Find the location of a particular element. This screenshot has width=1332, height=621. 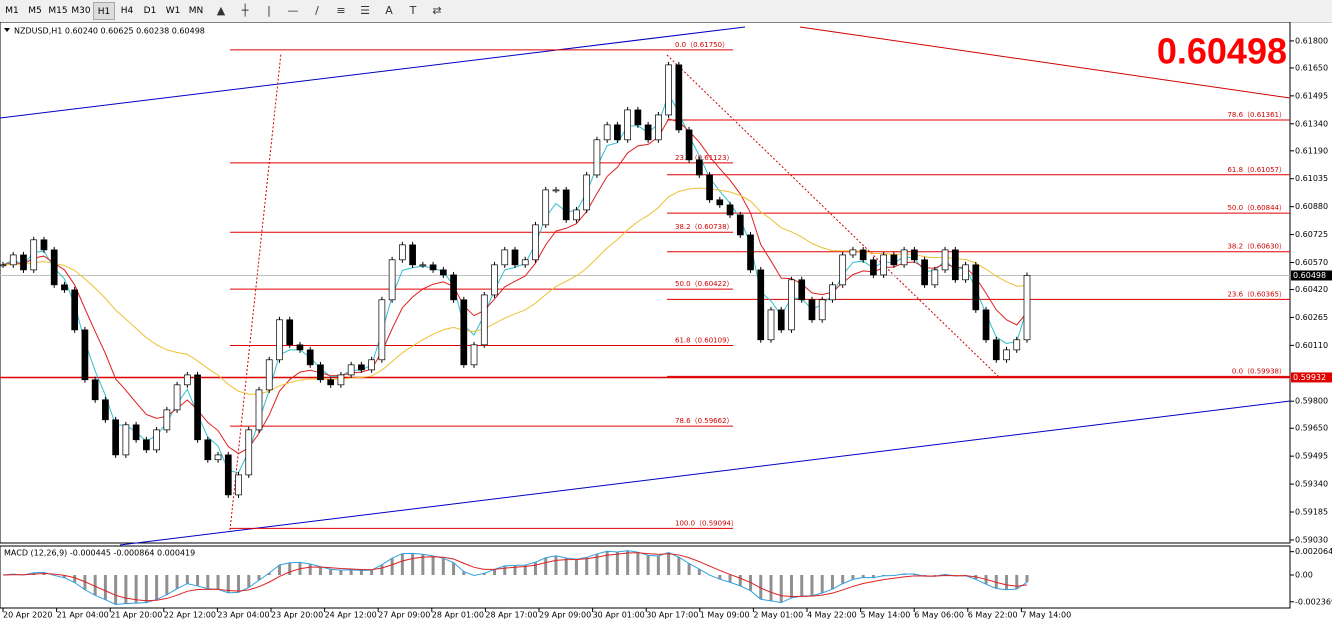

fib-label: 50.0（0.60844） is located at coordinates (1256, 208).